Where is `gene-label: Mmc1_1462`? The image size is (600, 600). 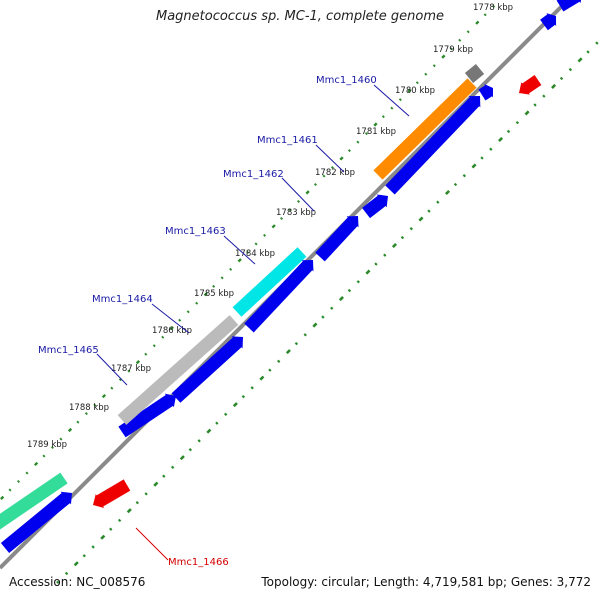
gene-label: Mmc1_1462 is located at coordinates (253, 174).